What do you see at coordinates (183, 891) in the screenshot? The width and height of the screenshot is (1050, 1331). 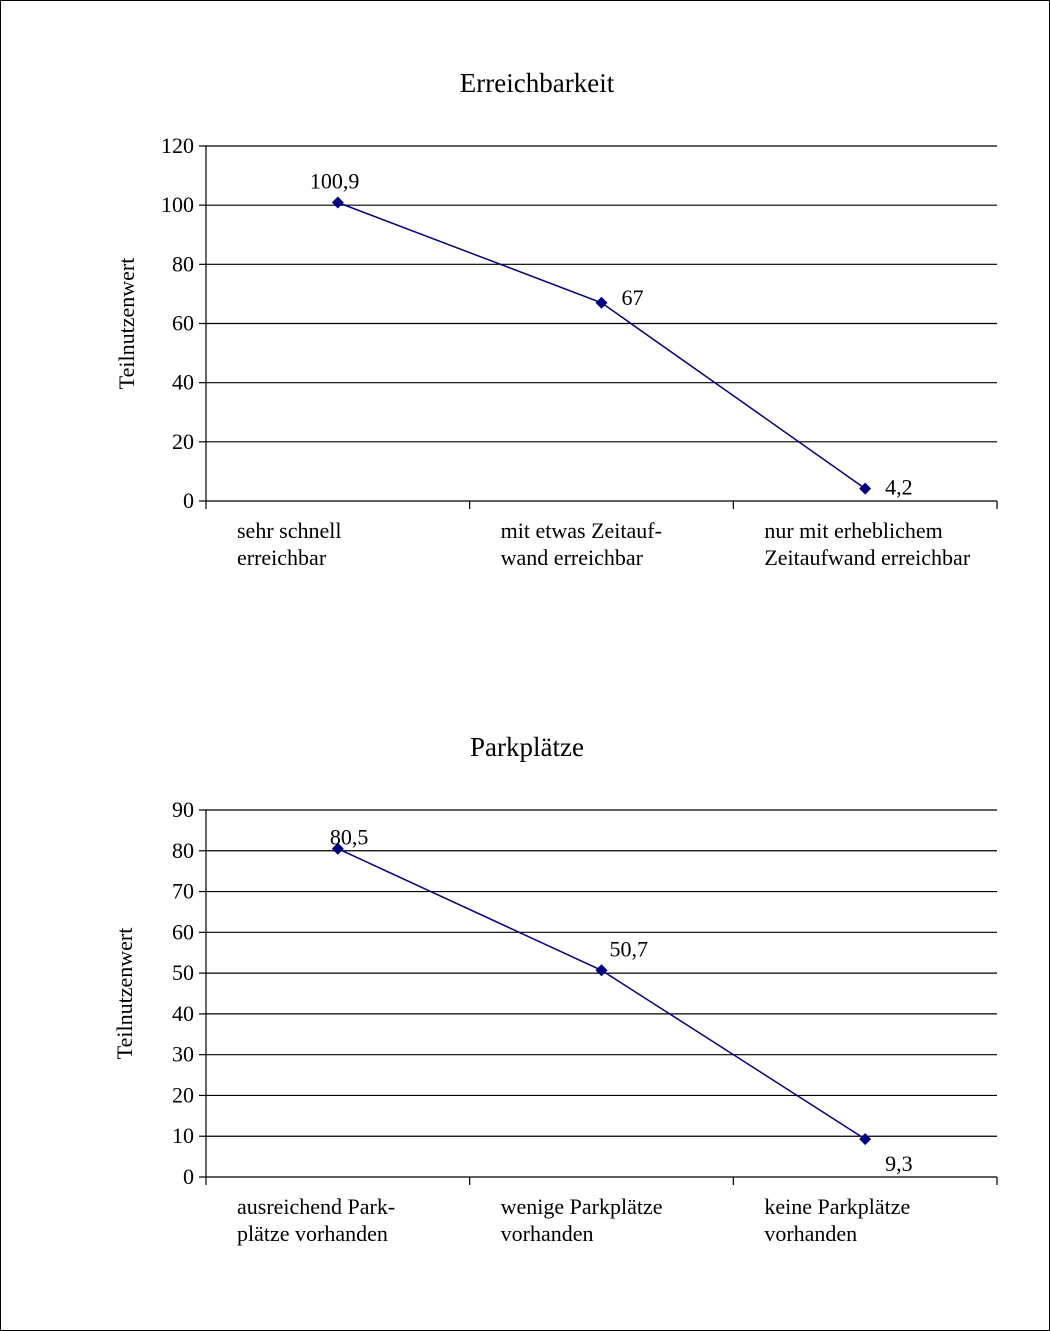 I see `y-tick-label: 70` at bounding box center [183, 891].